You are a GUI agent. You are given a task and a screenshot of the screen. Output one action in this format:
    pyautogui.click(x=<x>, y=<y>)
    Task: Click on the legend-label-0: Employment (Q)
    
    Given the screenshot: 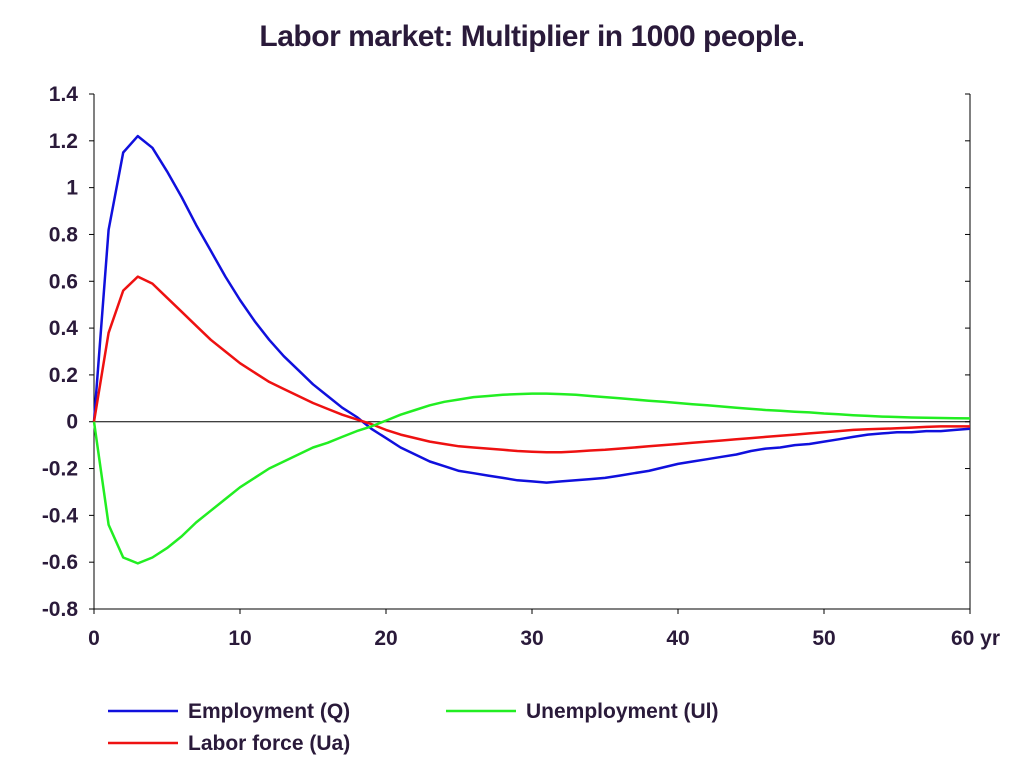 What is the action you would take?
    pyautogui.click(x=269, y=711)
    